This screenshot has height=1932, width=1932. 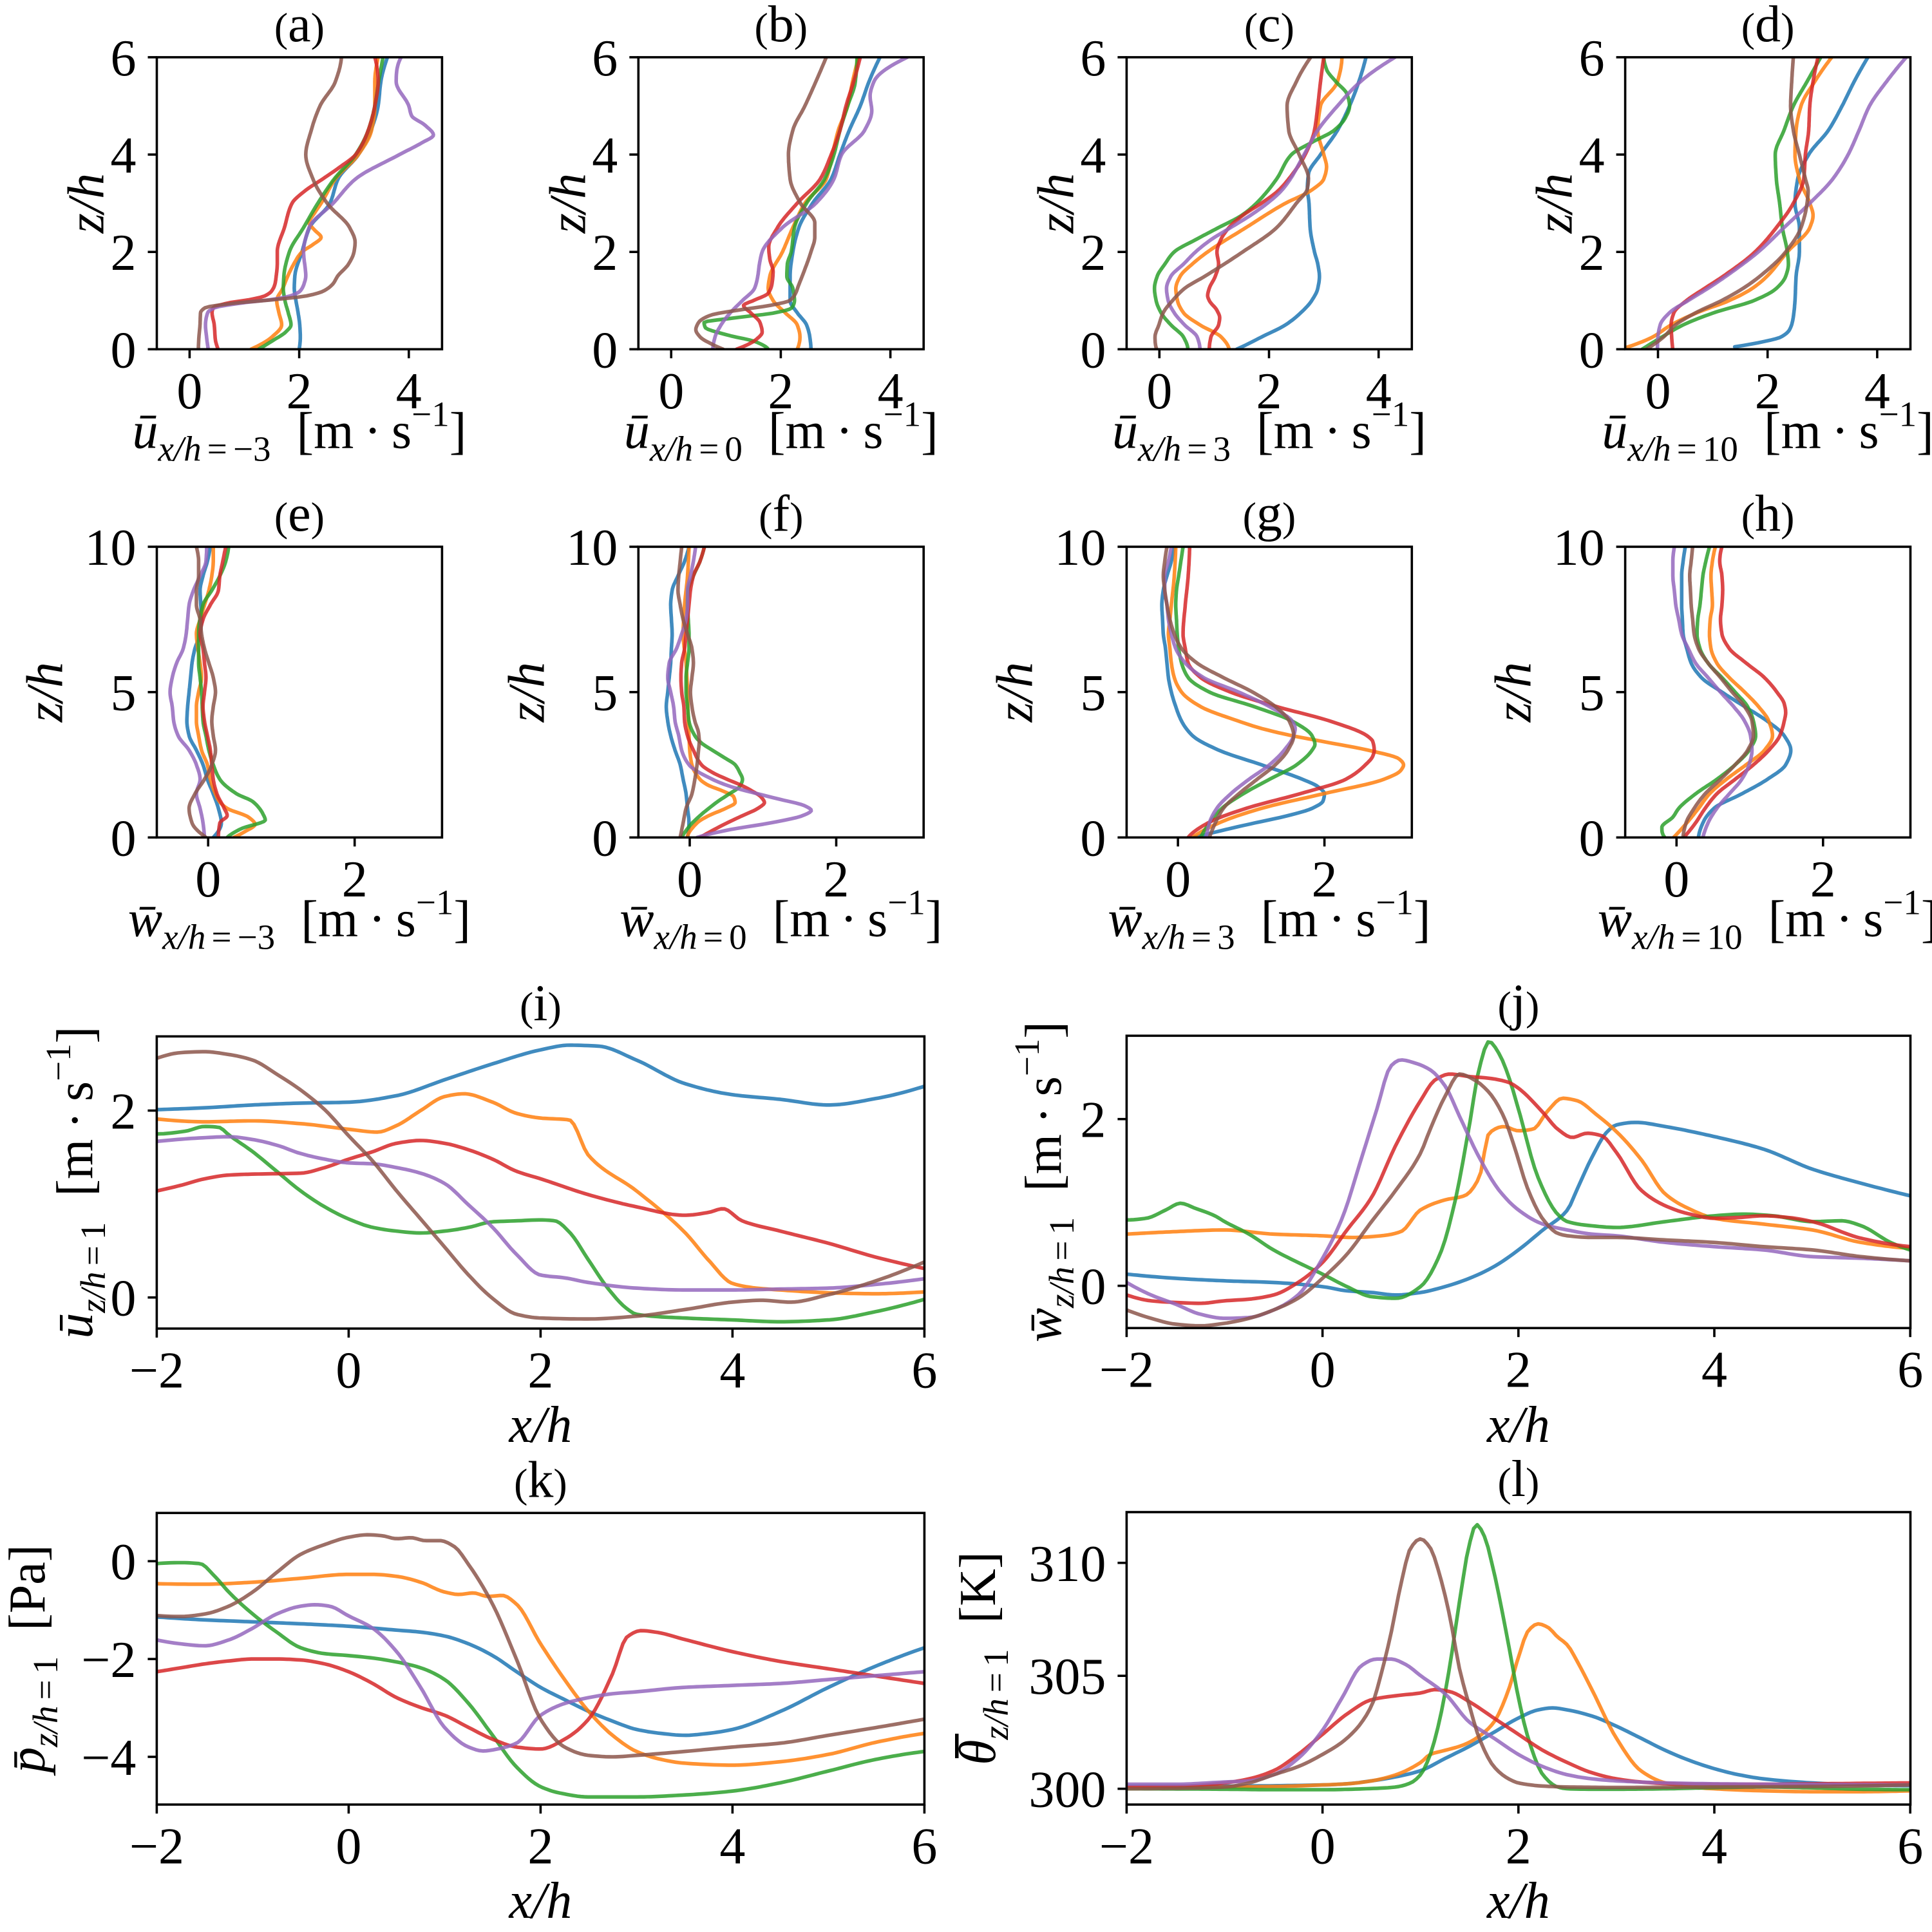 What do you see at coordinates (1518, 1003) in the screenshot?
I see `svg-text: (j)` at bounding box center [1518, 1003].